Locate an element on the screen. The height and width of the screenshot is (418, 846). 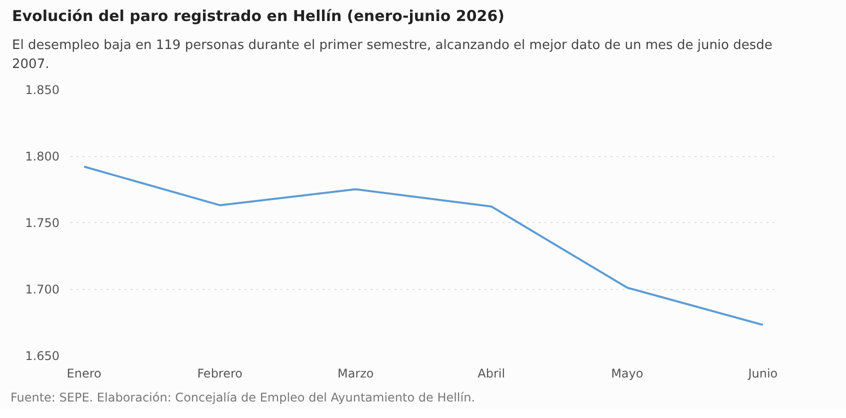
source-note: Fuente: SEPE. Elaboración: Concejalía de Empleo del Ayuntamiento de Hellín. is located at coordinates (243, 397).